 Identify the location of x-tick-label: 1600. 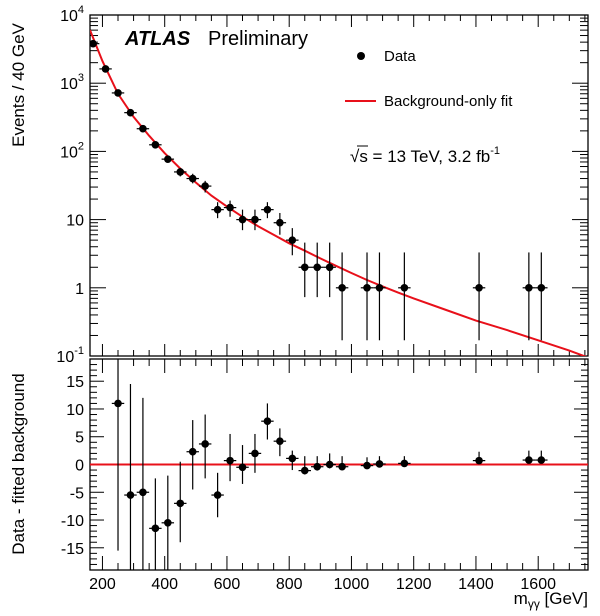
(538, 584).